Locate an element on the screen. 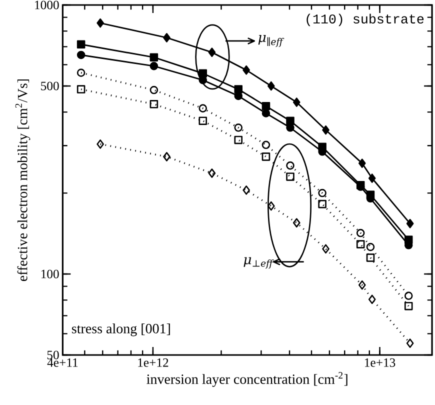 Image resolution: width=435 pixels, height=405 pixels. y-axis-title: effective electron mobility [cm$^{2}$/Vs] is located at coordinates (22, 180).